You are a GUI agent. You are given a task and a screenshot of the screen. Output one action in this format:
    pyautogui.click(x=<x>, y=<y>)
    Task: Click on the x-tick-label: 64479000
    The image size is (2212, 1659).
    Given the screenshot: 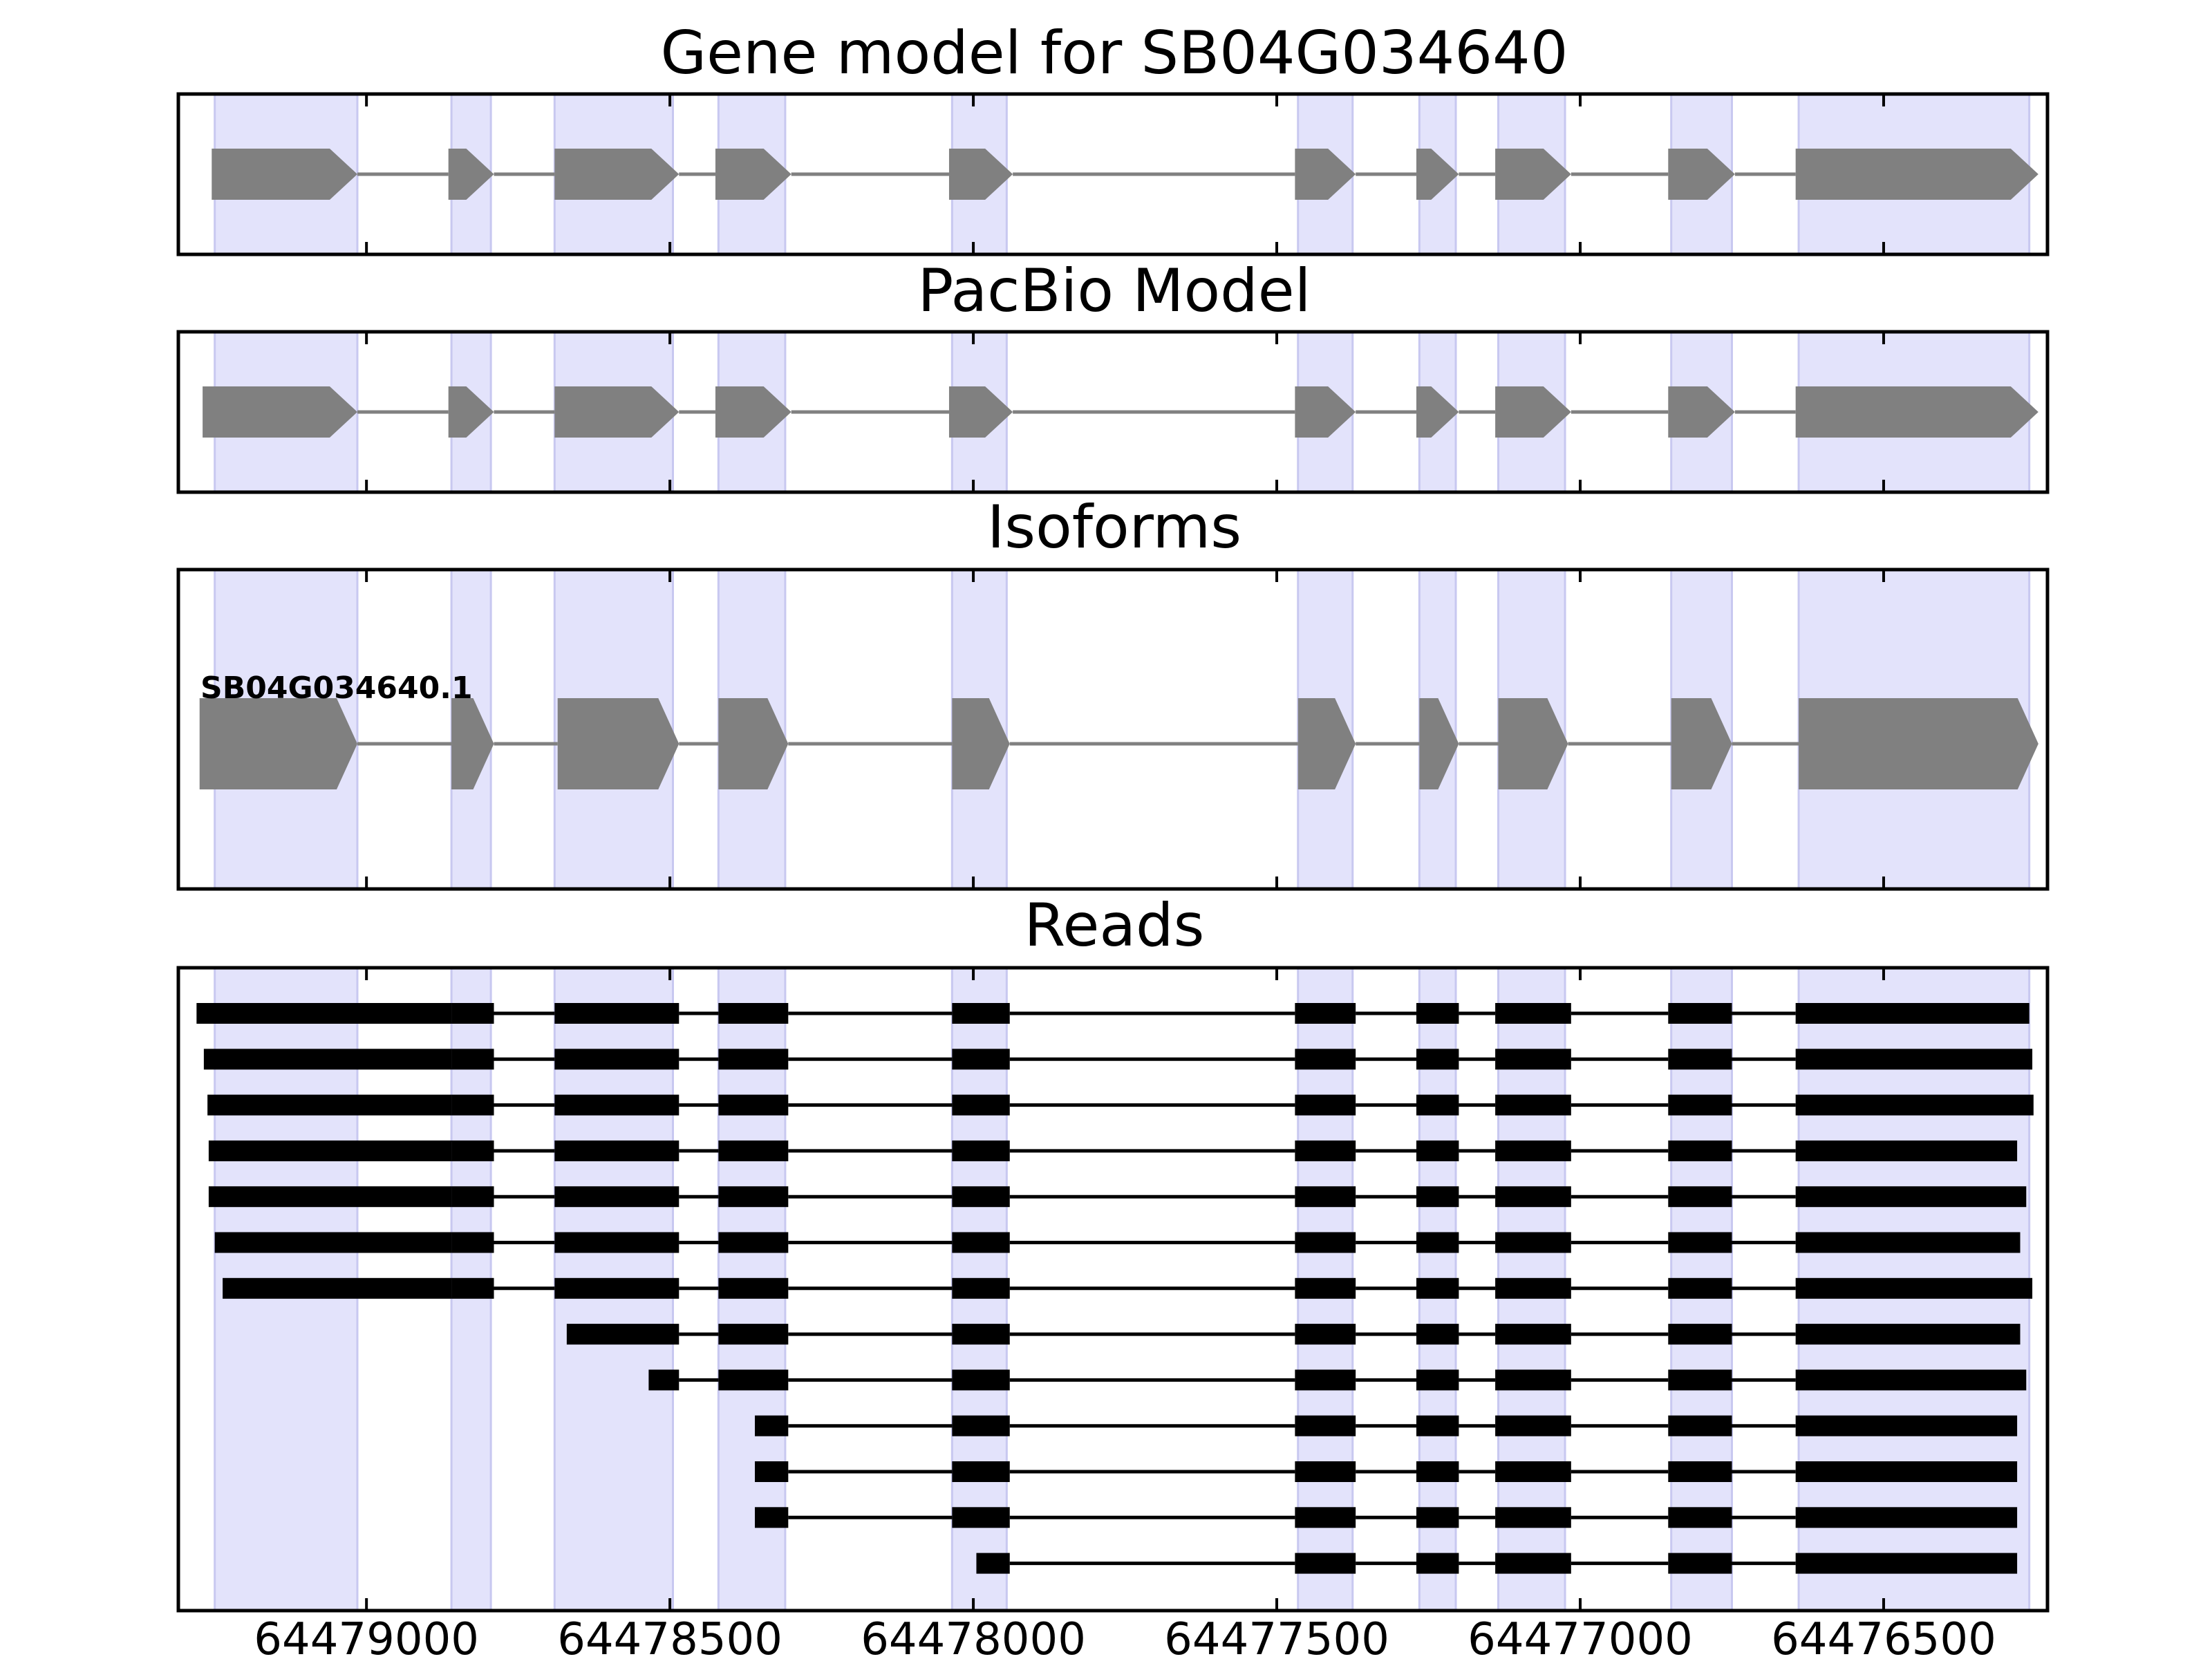 What is the action you would take?
    pyautogui.click(x=366, y=1637)
    